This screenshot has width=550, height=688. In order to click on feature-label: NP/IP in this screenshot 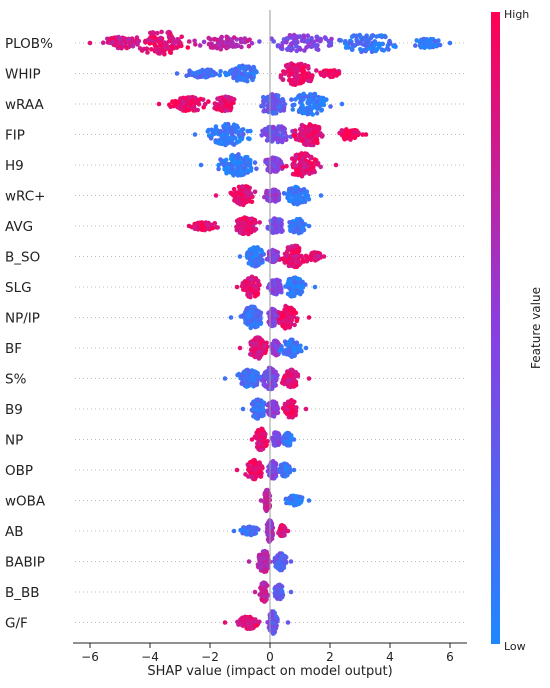, I will do `click(22, 319)`.